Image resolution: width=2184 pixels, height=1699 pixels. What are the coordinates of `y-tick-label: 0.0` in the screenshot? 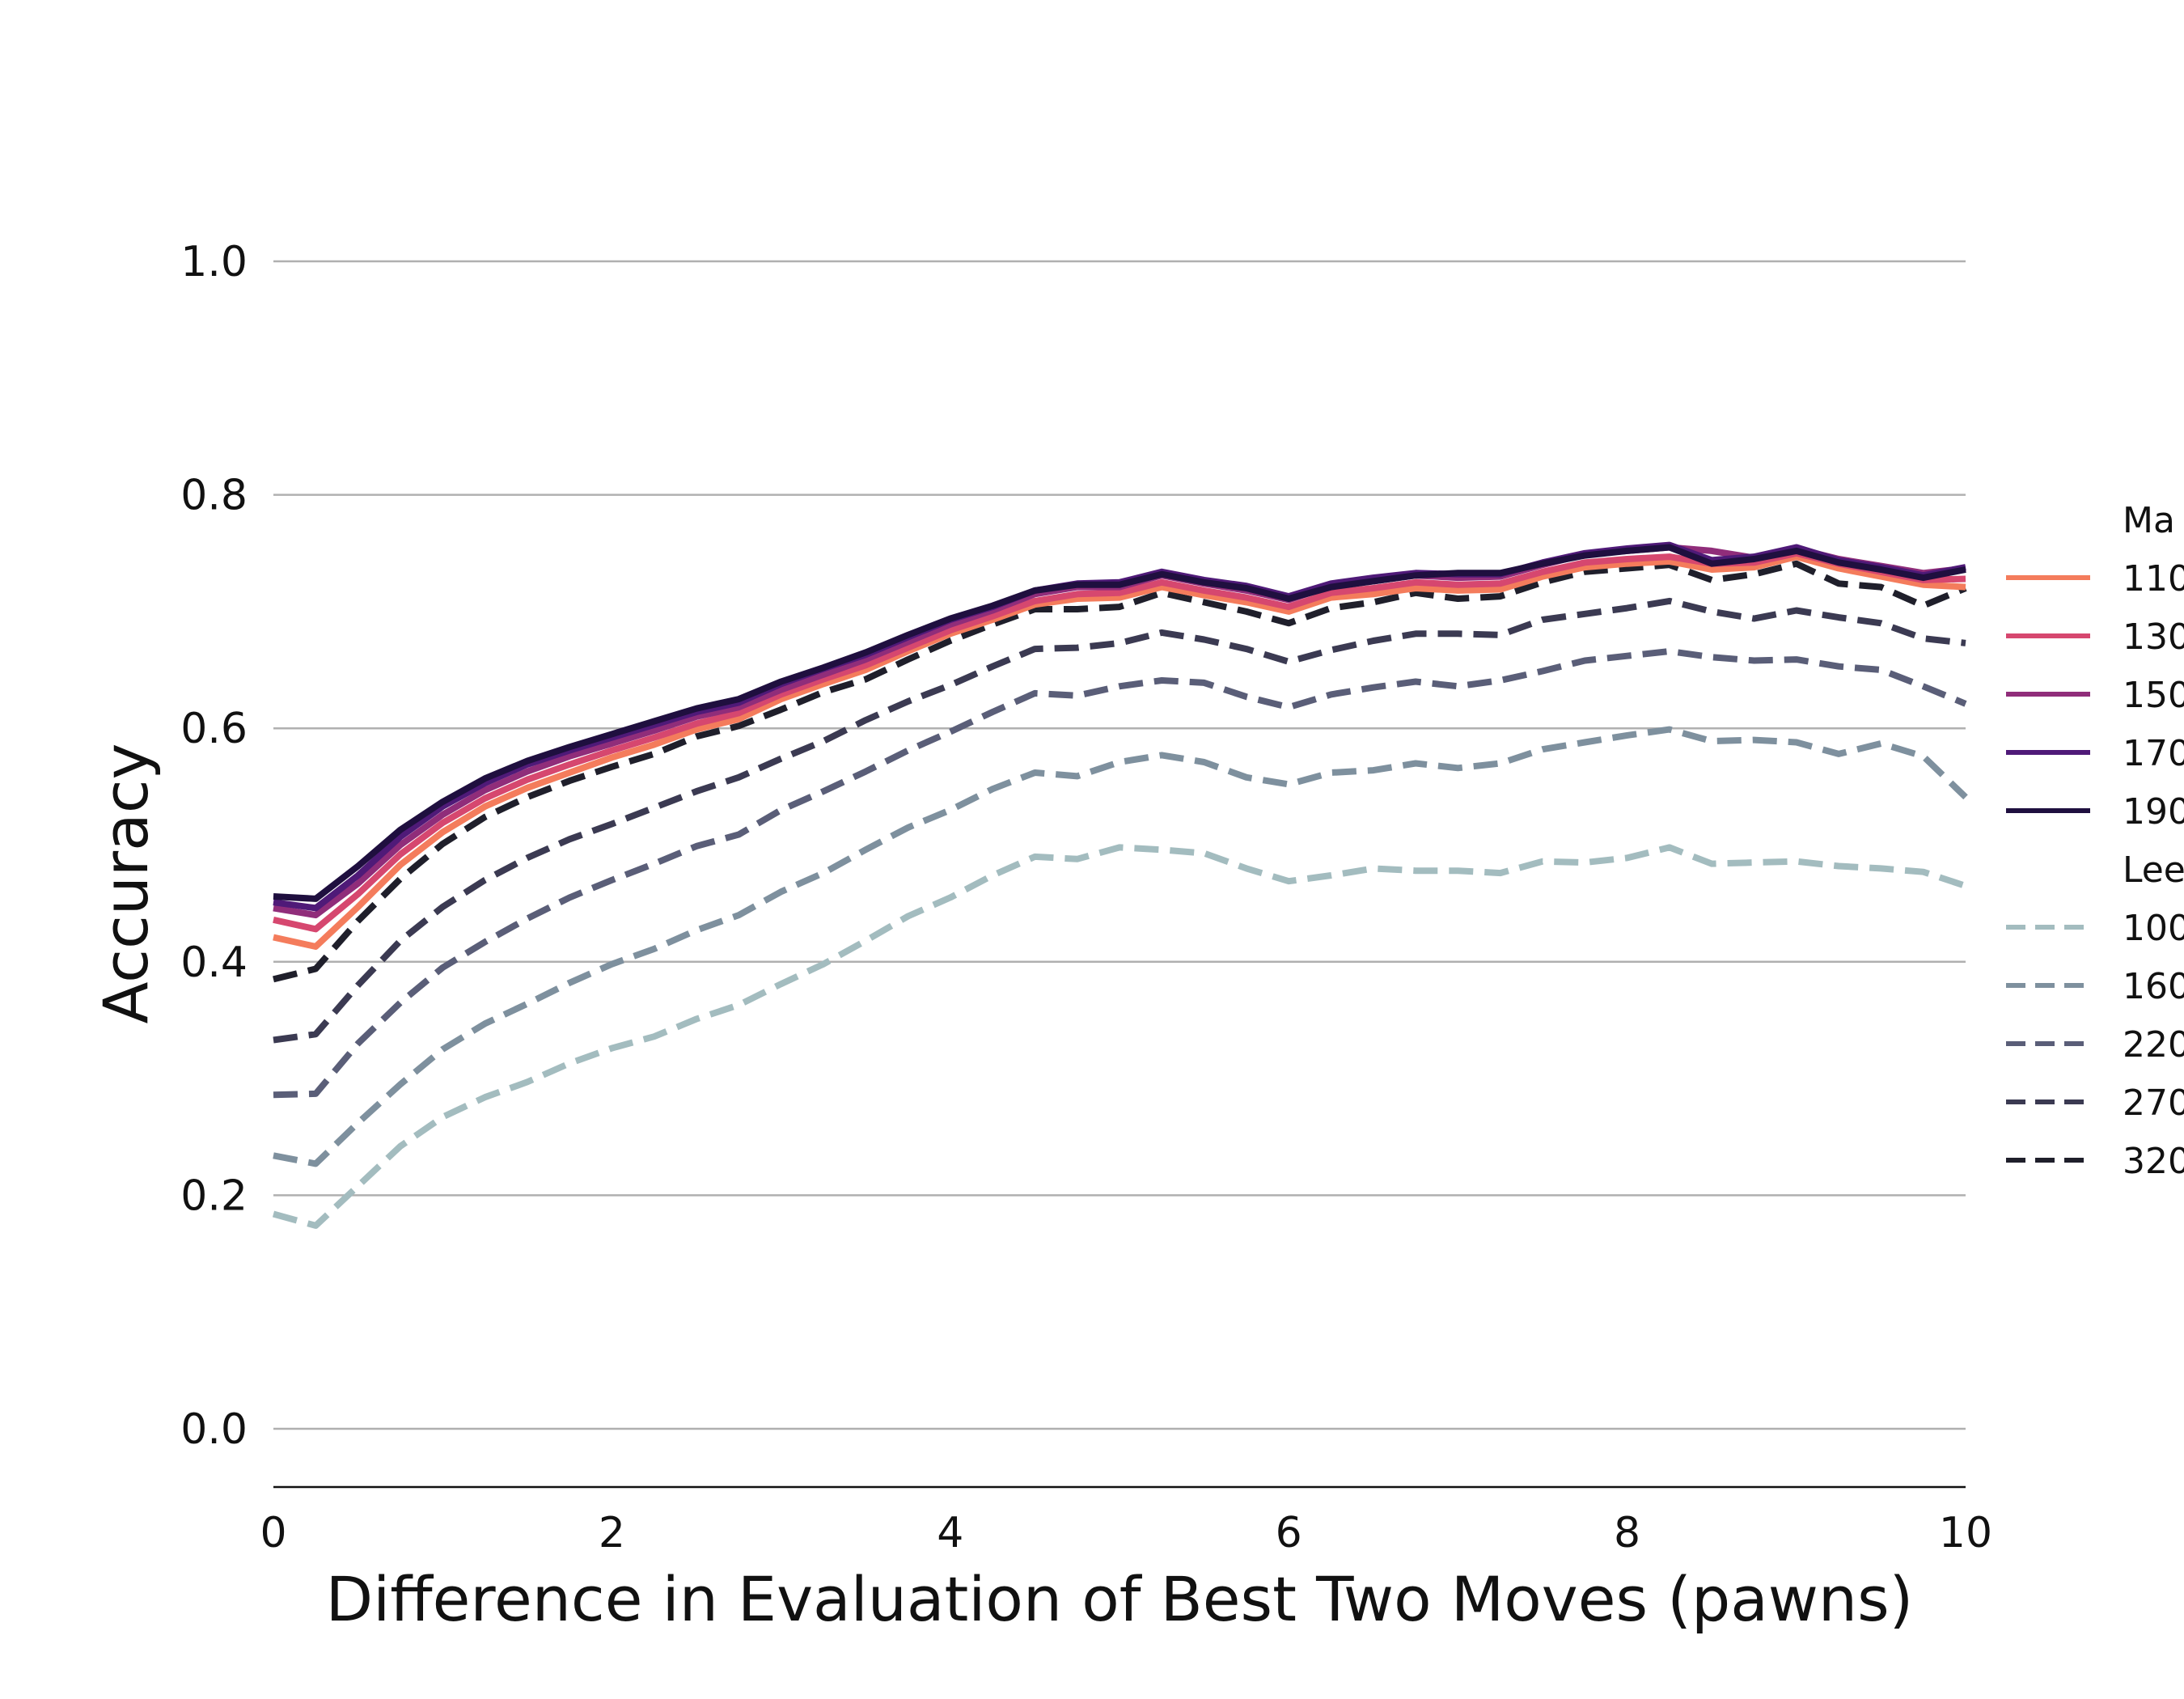 It's located at (214, 1429).